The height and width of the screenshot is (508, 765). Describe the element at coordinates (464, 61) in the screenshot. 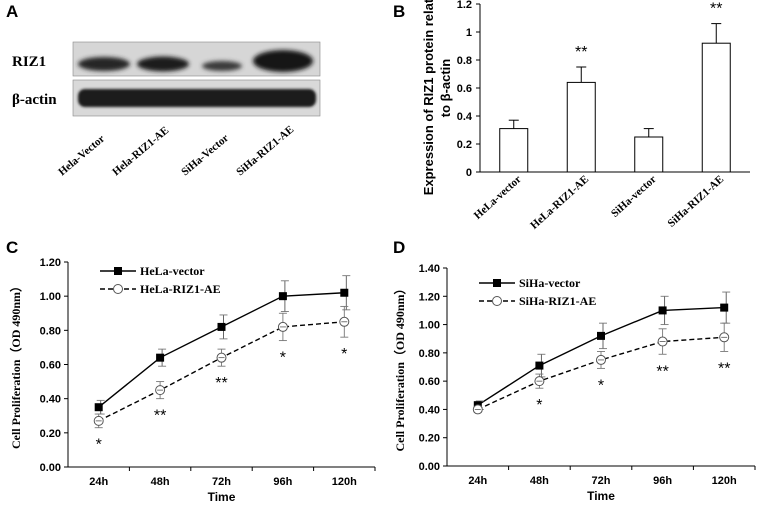

I see `y-tick-label: 0.8` at that location.